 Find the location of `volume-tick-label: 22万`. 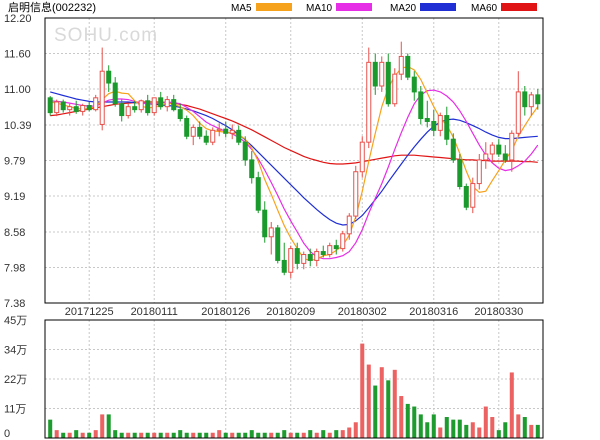

volume-tick-label: 22万 is located at coordinates (15, 380).